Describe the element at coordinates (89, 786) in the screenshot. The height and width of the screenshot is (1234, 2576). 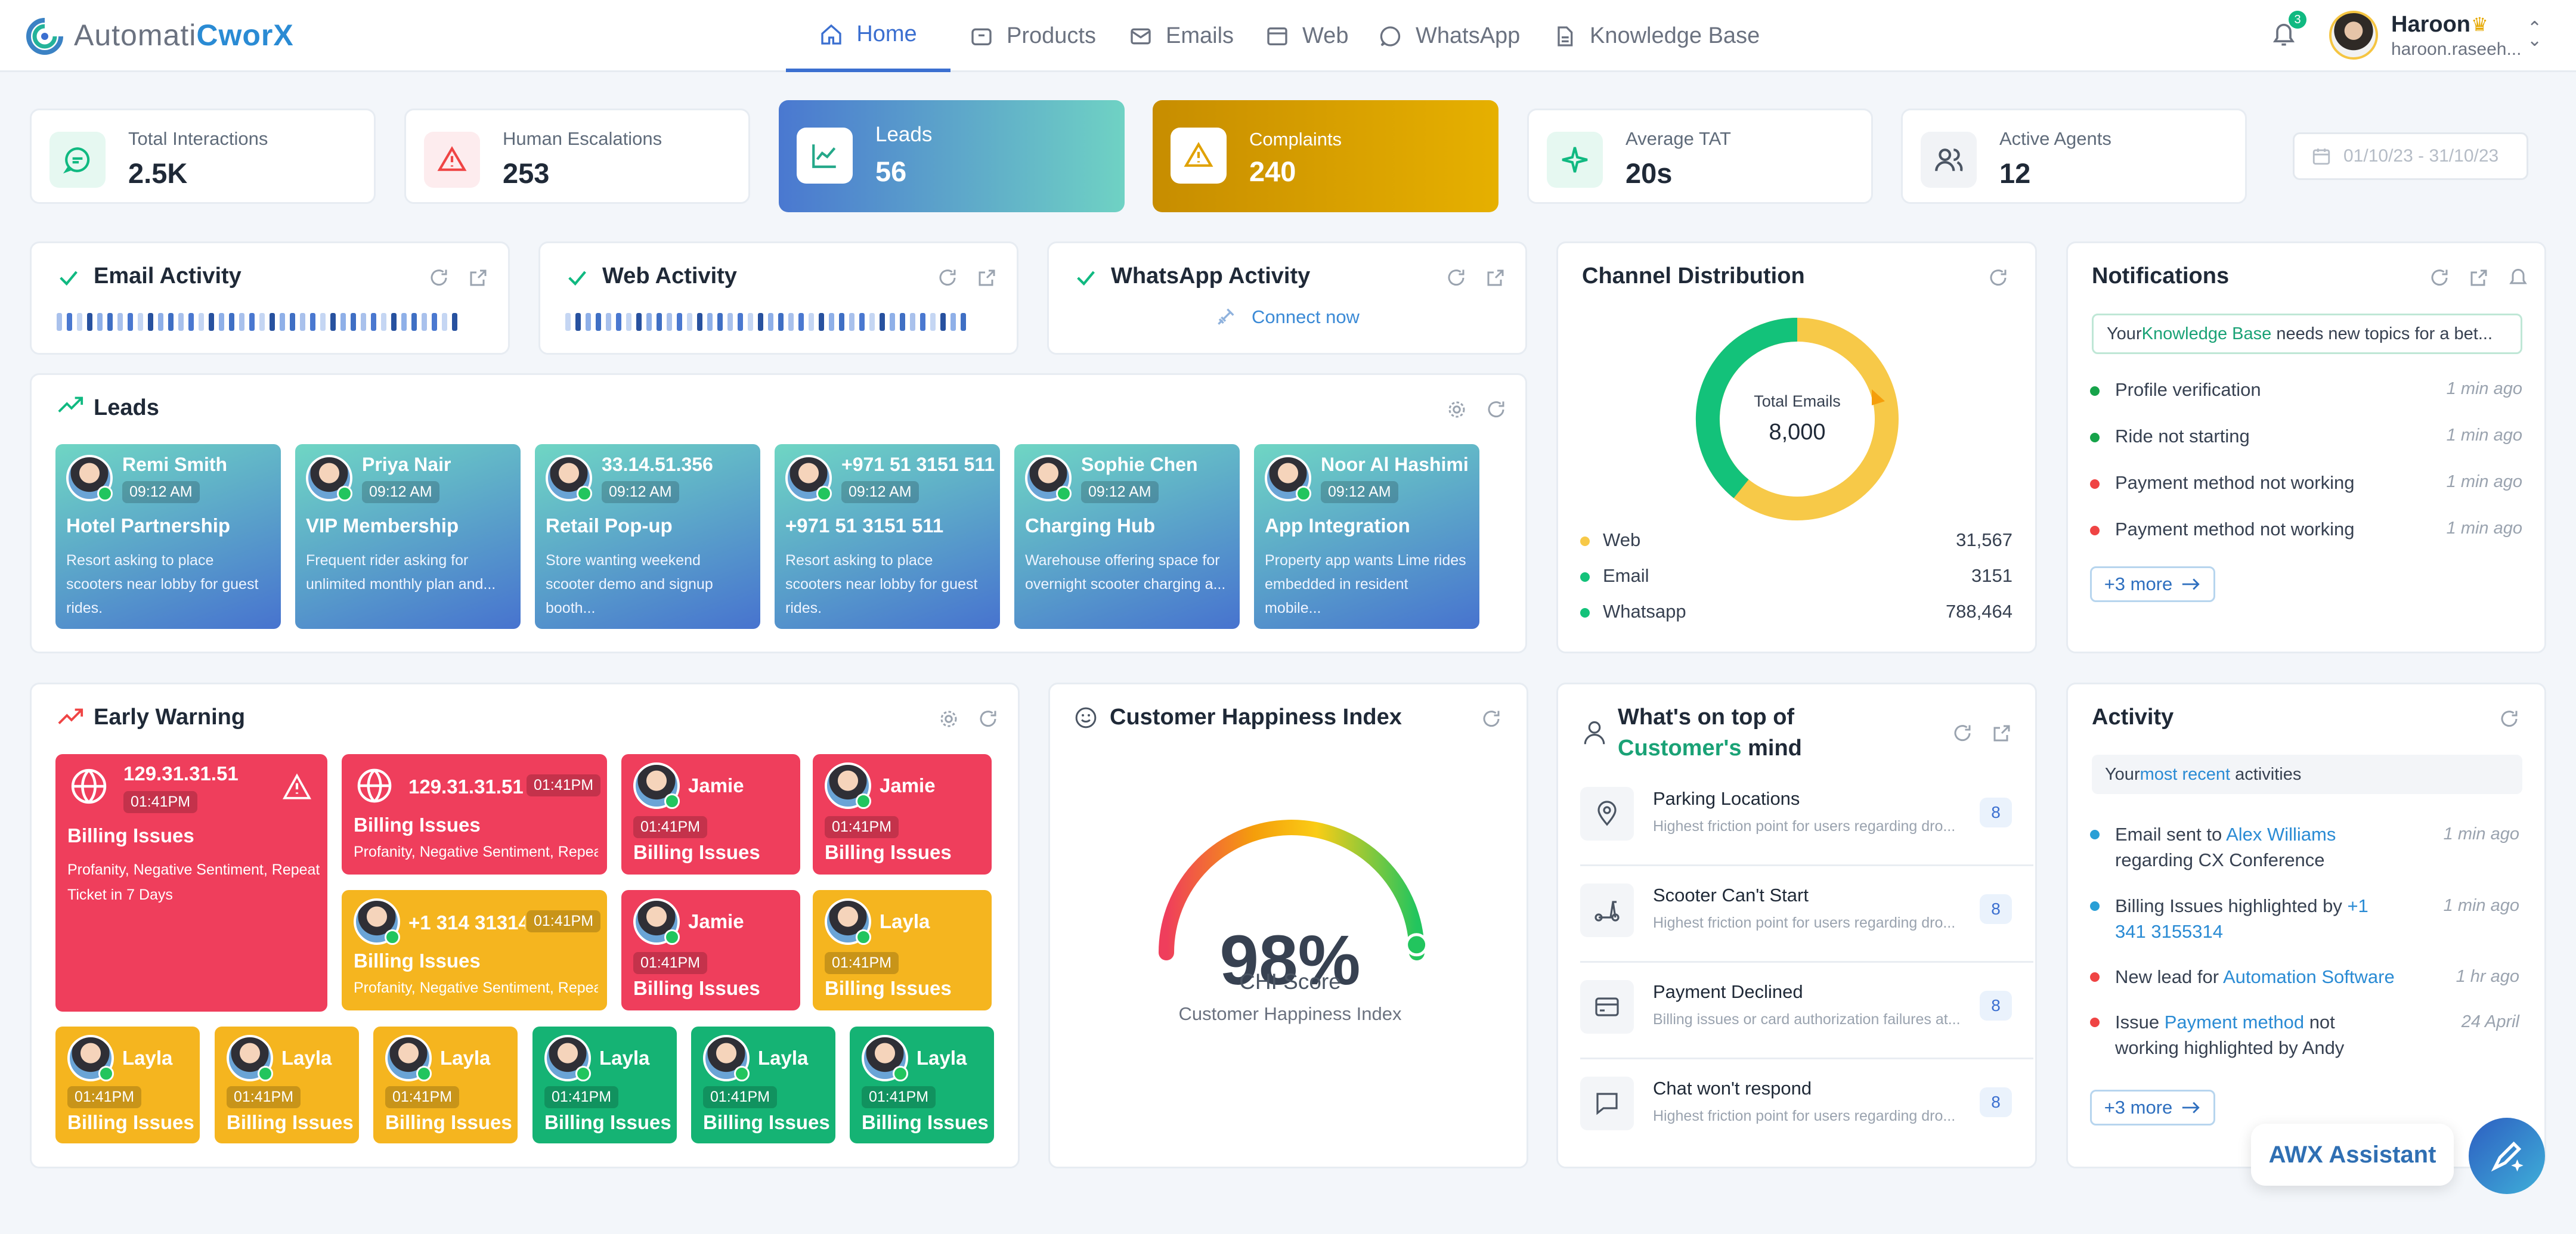
I see `globe-icon` at that location.